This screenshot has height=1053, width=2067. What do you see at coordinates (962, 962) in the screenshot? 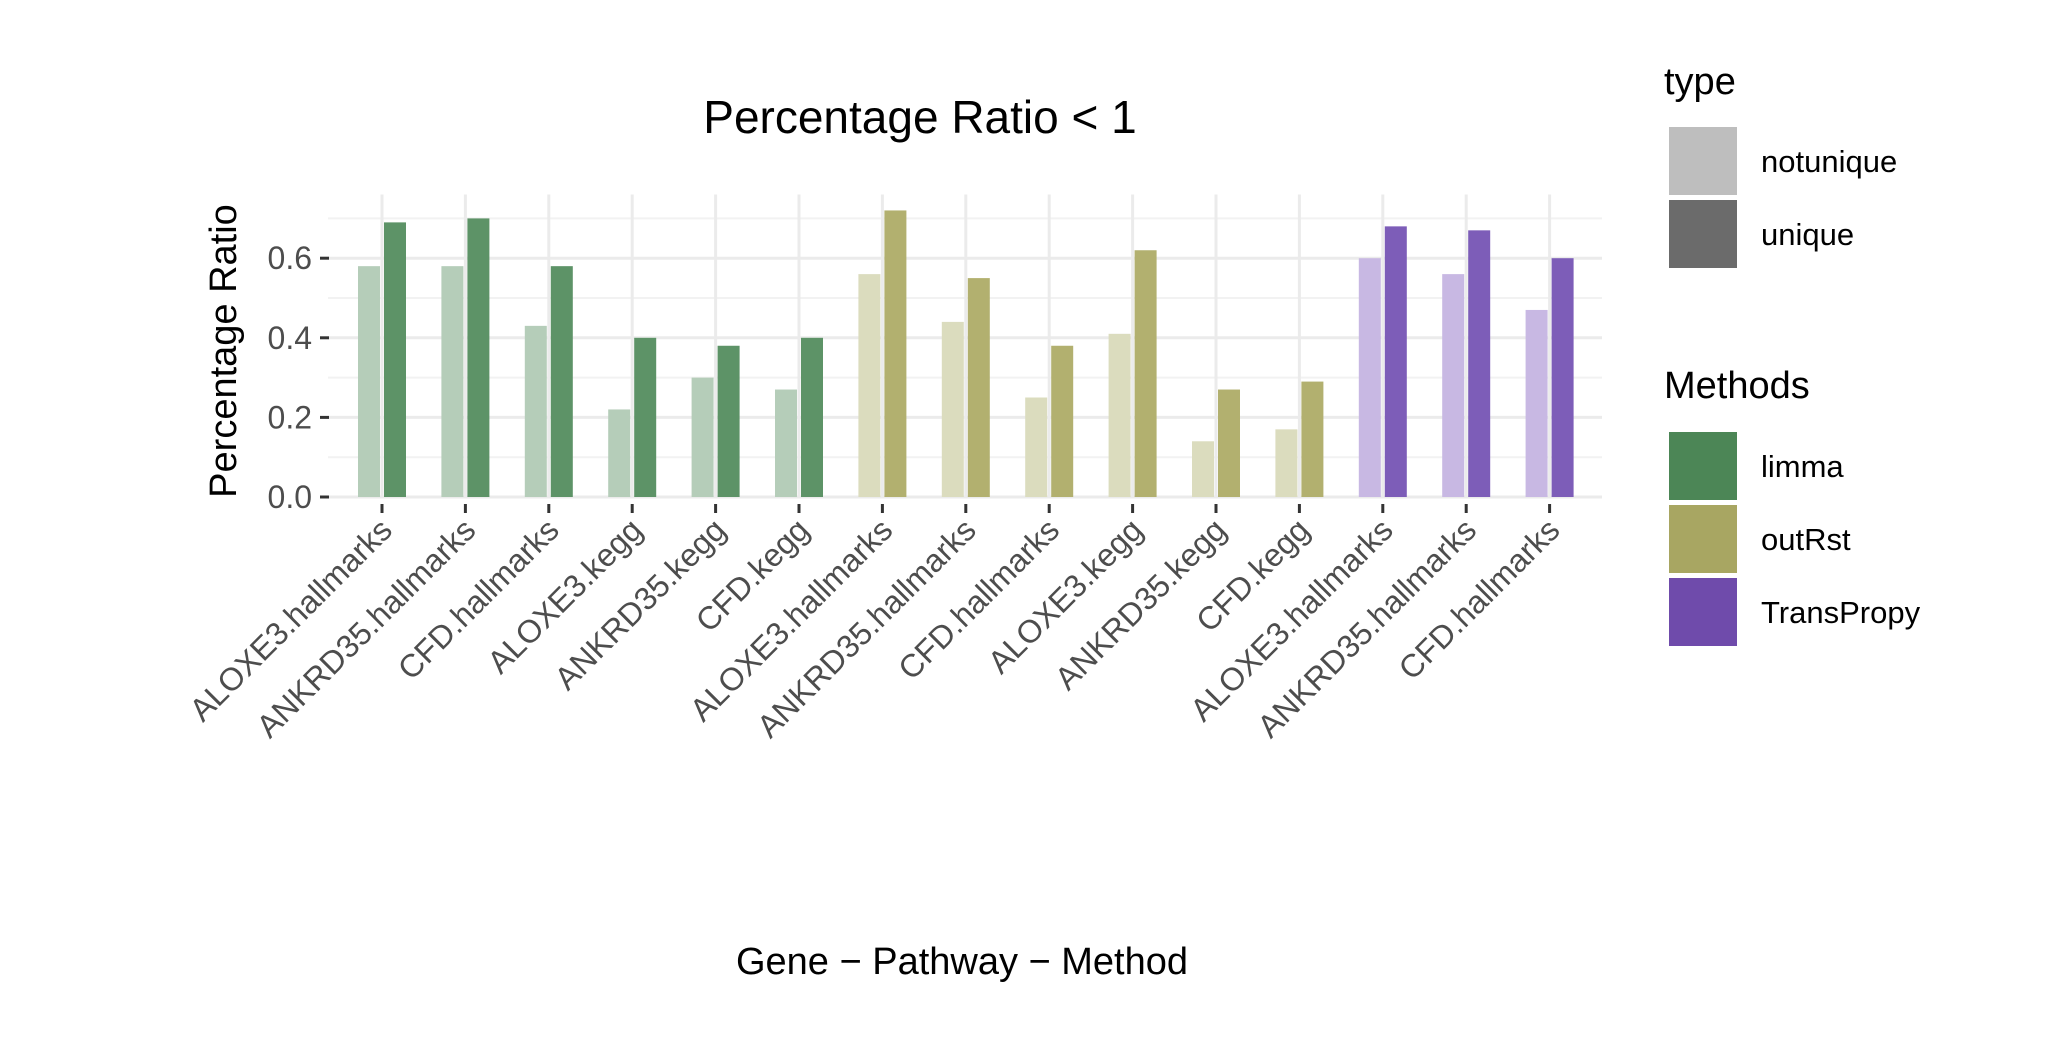
I see `x-axis-title: Gene − Pathway − Method` at bounding box center [962, 962].